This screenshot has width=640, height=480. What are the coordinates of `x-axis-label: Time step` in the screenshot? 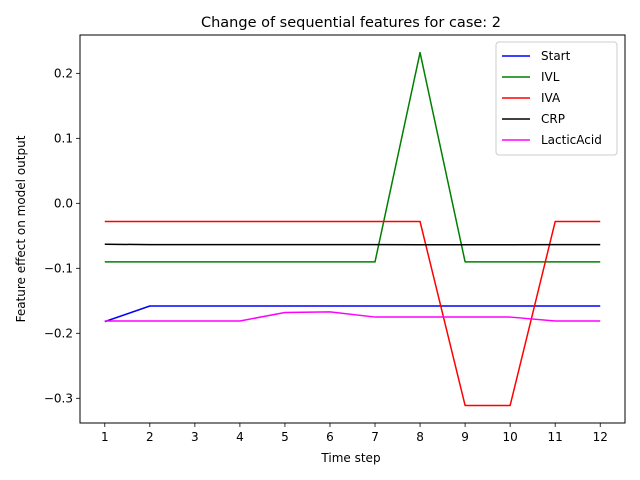 It's located at (350, 458).